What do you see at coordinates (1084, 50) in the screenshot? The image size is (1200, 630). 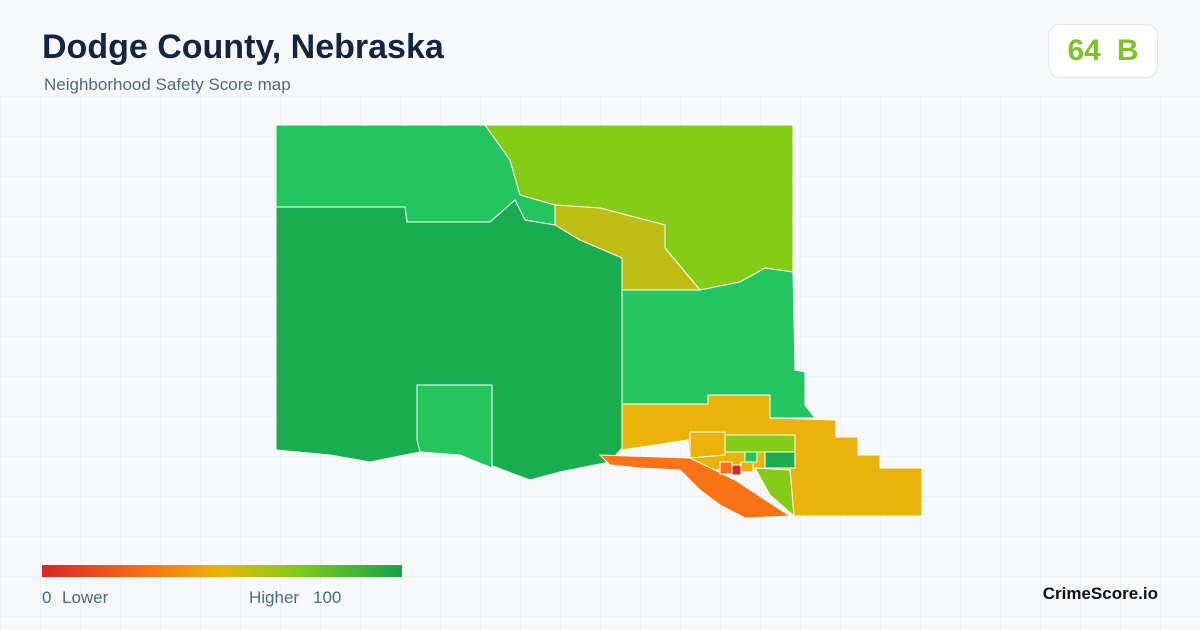 I see `score-value: 64` at bounding box center [1084, 50].